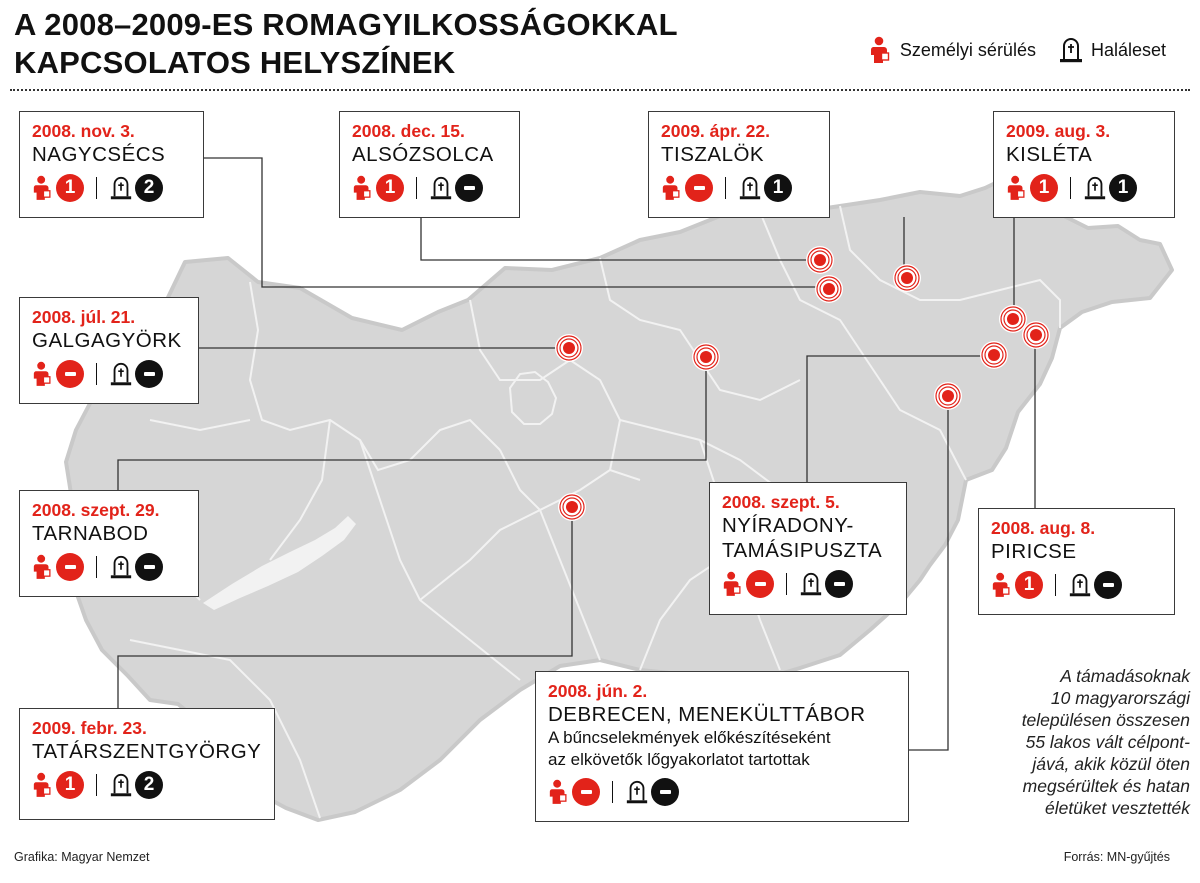 The height and width of the screenshot is (883, 1200). What do you see at coordinates (1029, 585) in the screenshot?
I see `injury-count: 1` at bounding box center [1029, 585].